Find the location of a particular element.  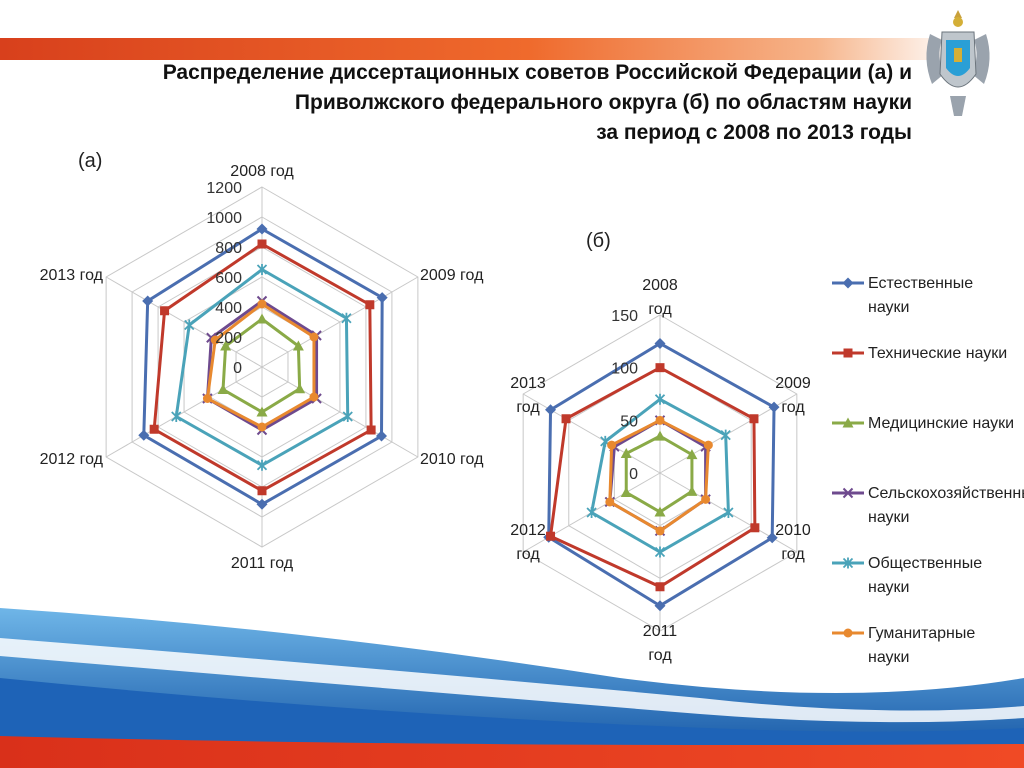

top-banner is located at coordinates (480, 49).